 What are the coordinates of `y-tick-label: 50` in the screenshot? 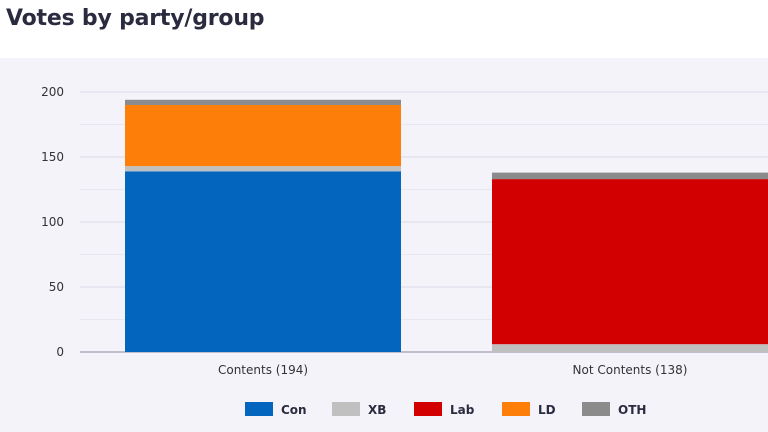 It's located at (56, 287).